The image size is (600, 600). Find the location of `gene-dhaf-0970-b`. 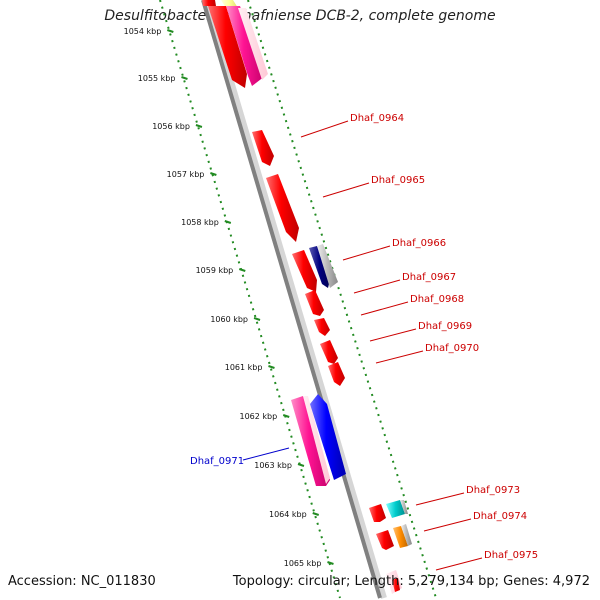

gene-dhaf-0970-b is located at coordinates (336, 374).